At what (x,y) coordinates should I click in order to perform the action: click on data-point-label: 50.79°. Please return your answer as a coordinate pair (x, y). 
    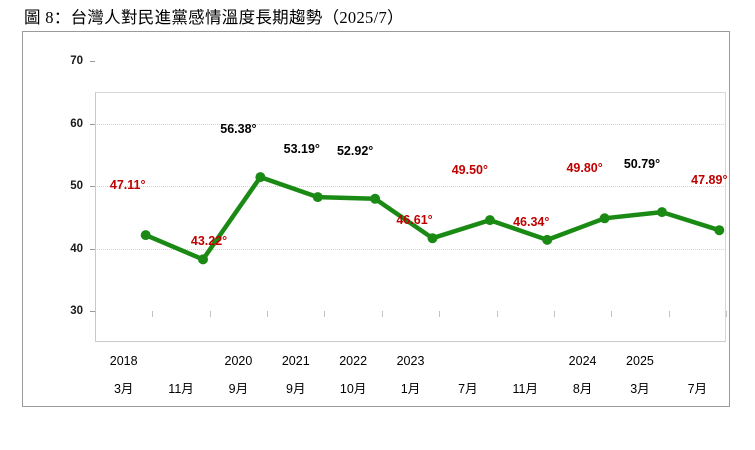
    Looking at the image, I should click on (642, 164).